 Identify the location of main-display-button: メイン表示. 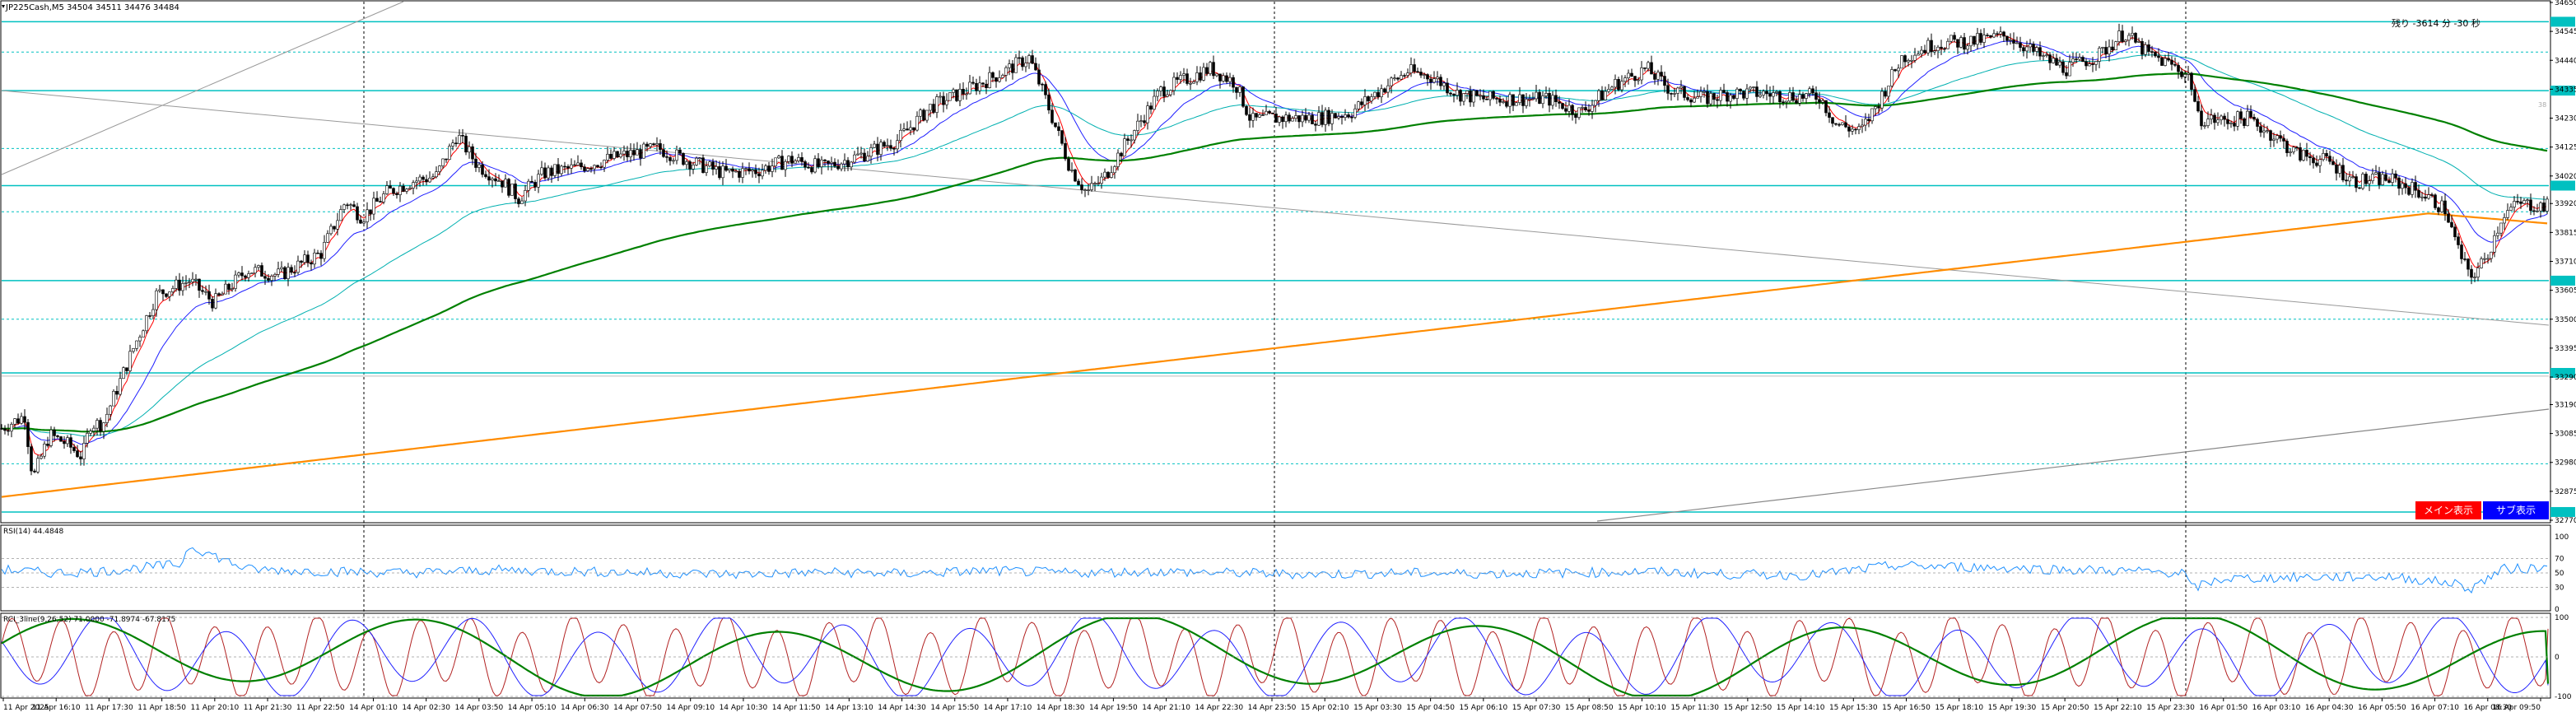
(2448, 510).